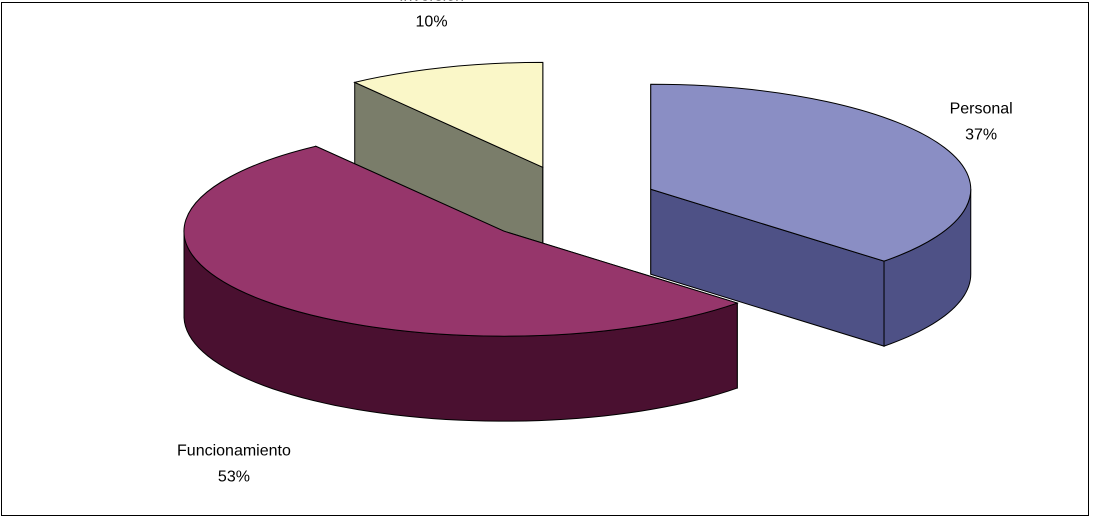 The height and width of the screenshot is (520, 1093). I want to click on slice-top-personal, so click(811, 172).